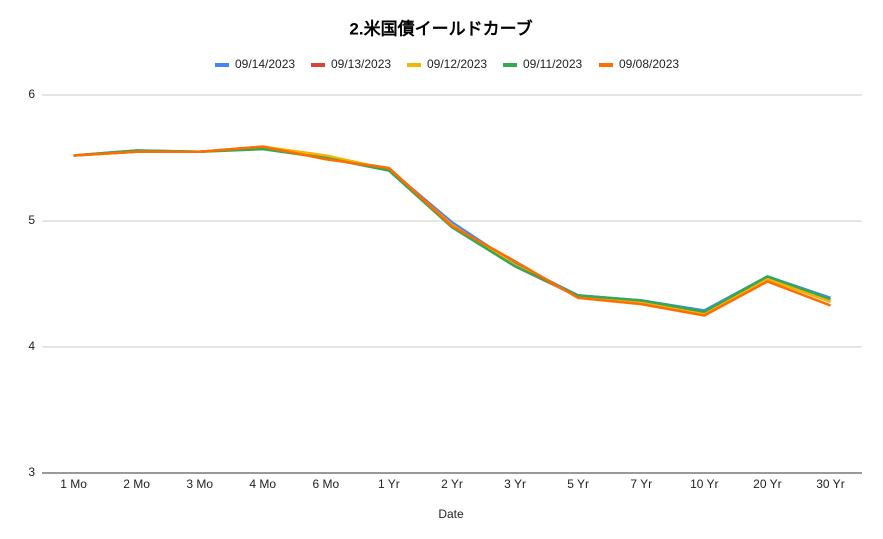 Image resolution: width=883 pixels, height=539 pixels. What do you see at coordinates (73, 484) in the screenshot?
I see `x-tick-label: 1 Mo` at bounding box center [73, 484].